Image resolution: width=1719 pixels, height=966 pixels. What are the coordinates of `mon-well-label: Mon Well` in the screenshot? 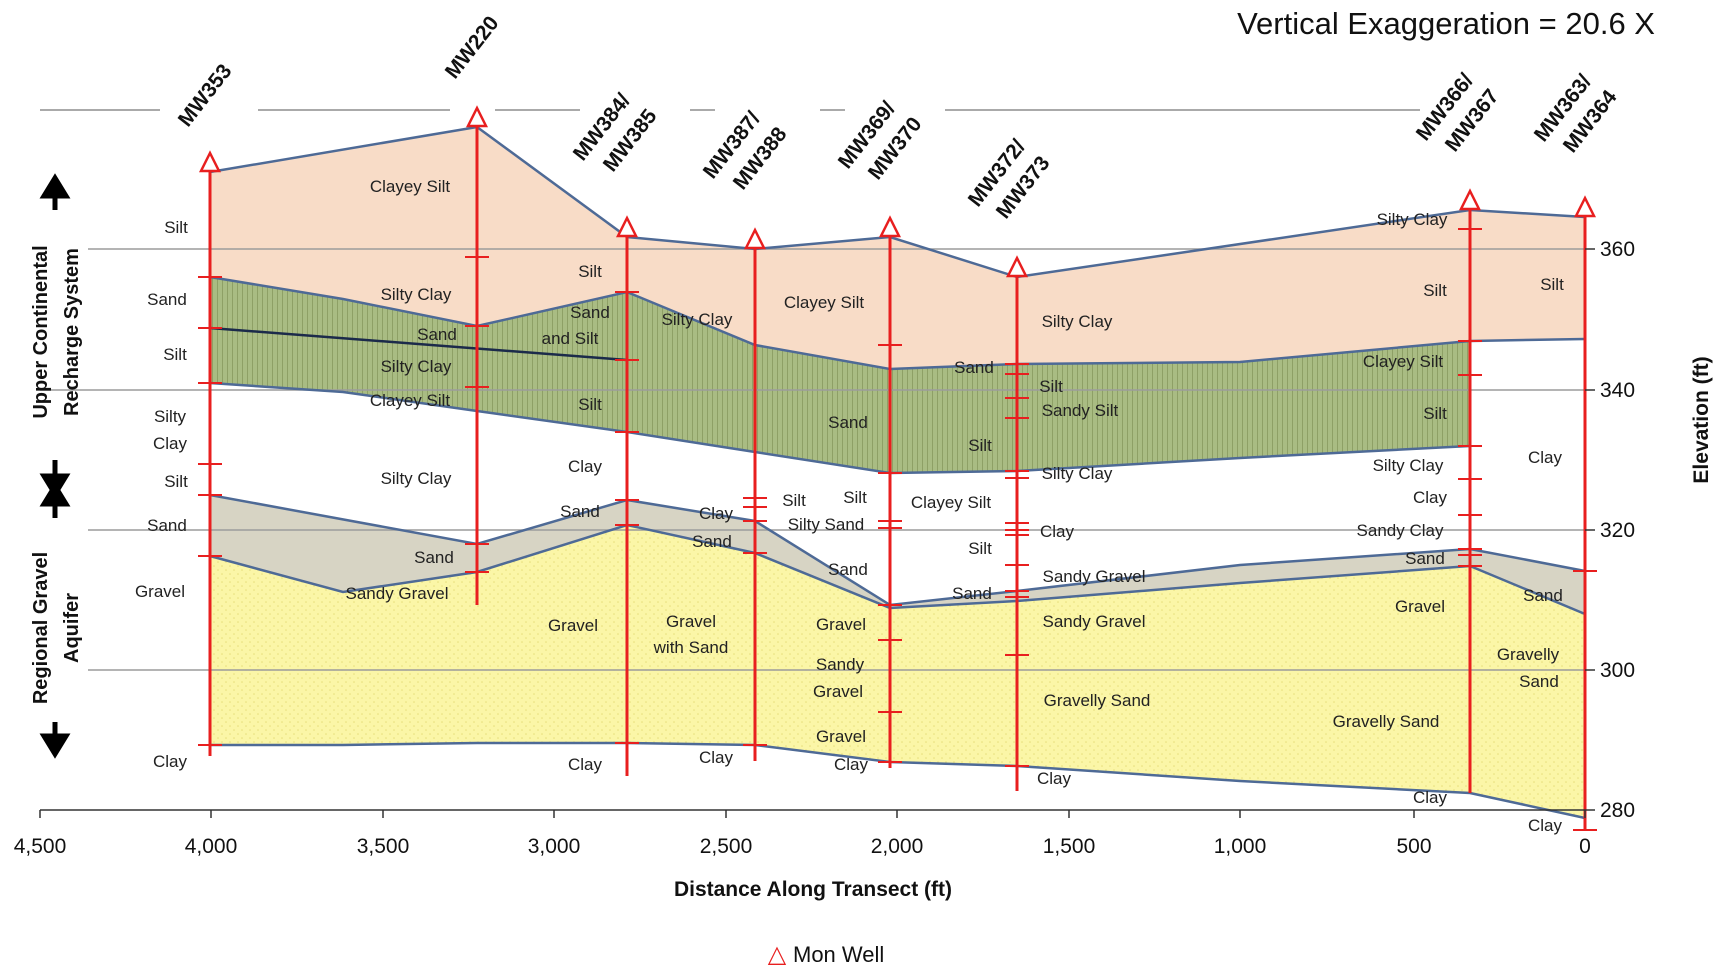 It's located at (838, 954).